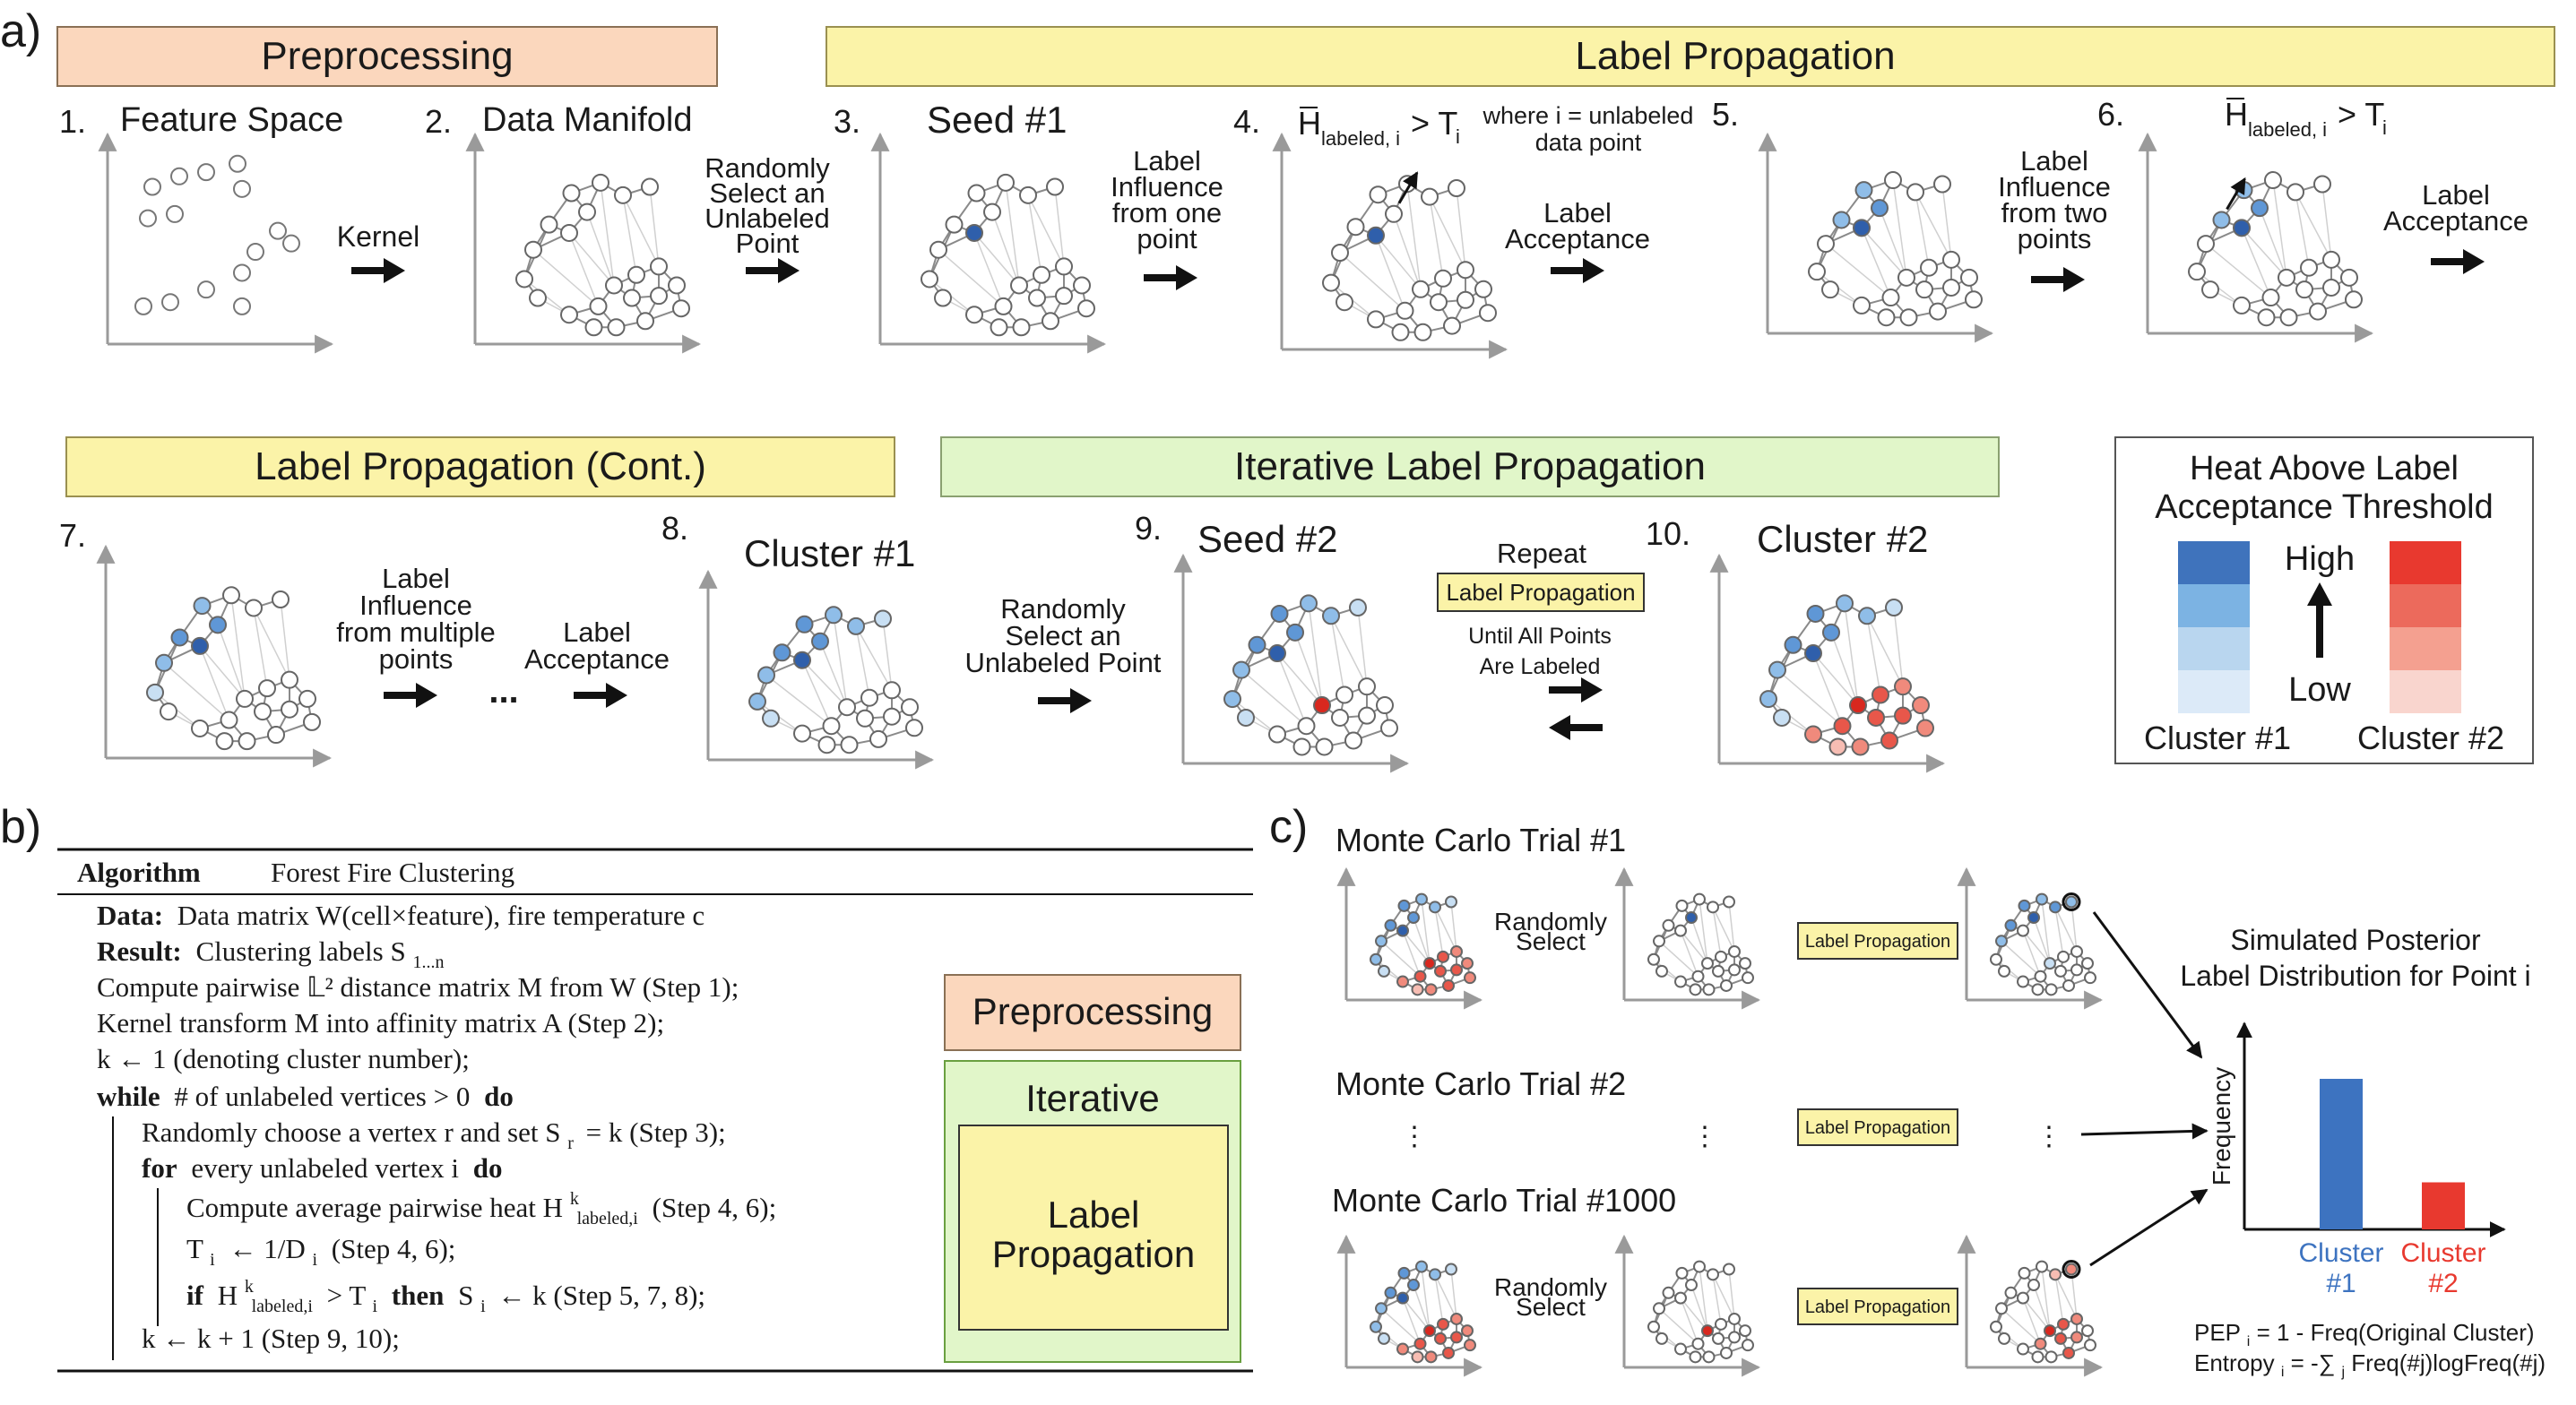 This screenshot has height=1405, width=2576. I want to click on algo-result-kw: Result:, so click(139, 951).